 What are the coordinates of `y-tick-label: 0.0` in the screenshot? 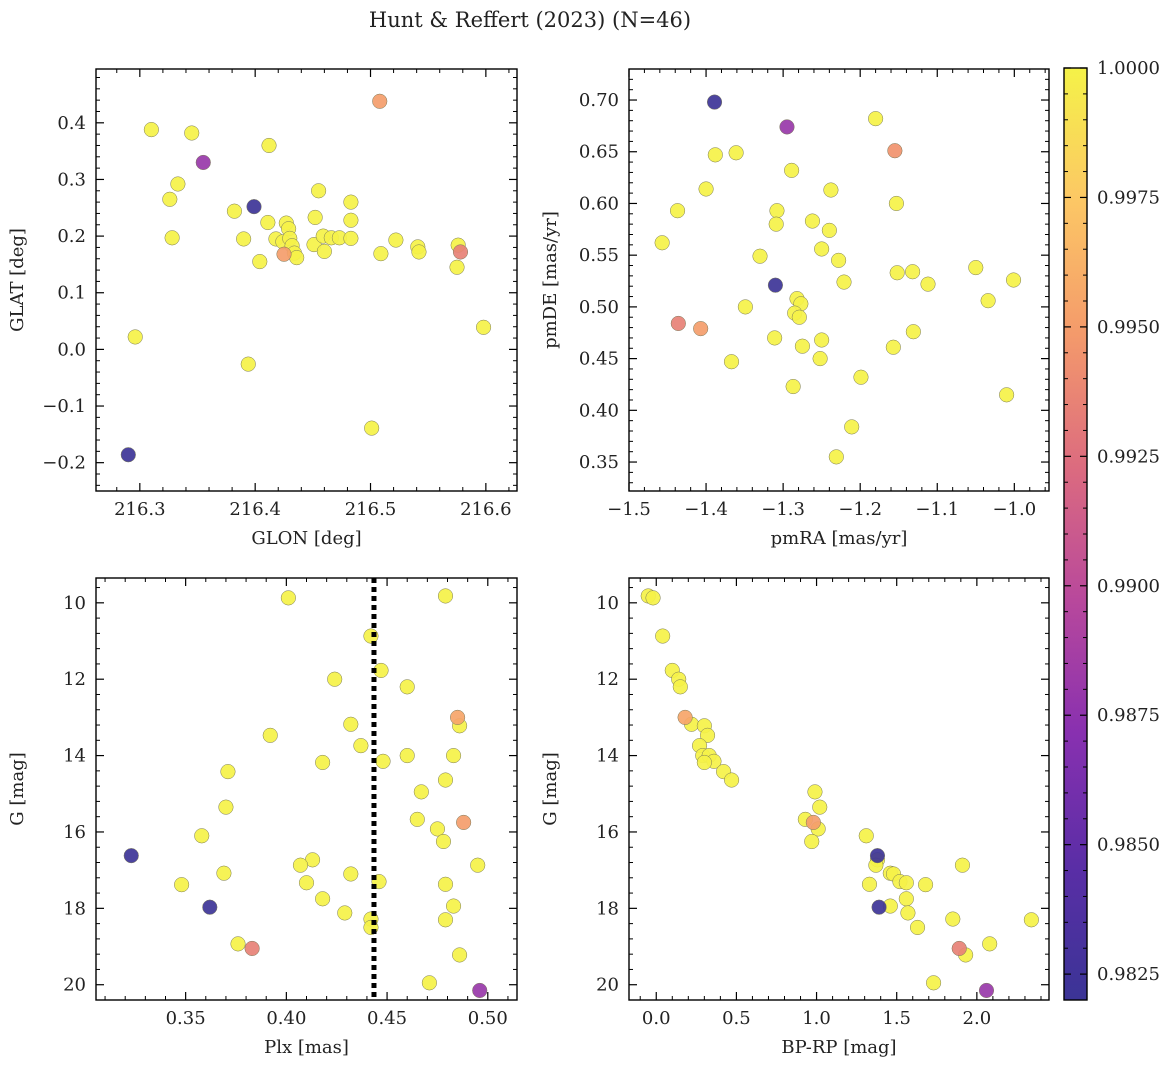 It's located at (71, 349).